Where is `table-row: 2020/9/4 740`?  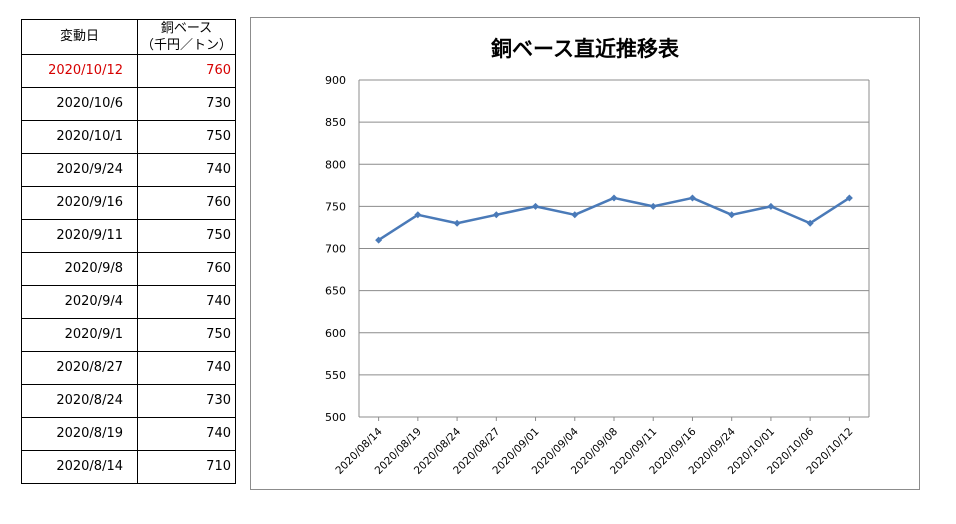 table-row: 2020/9/4 740 is located at coordinates (128, 302).